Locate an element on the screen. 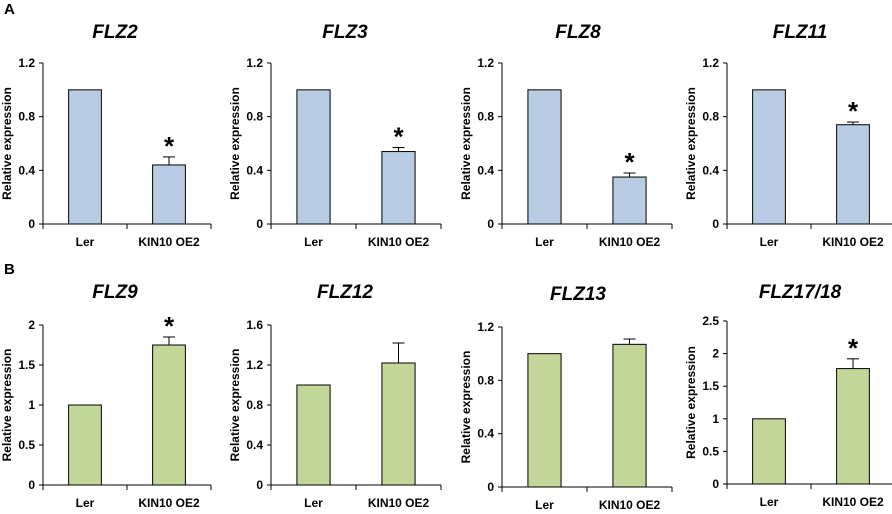  panel-label-b: B is located at coordinates (9, 269).